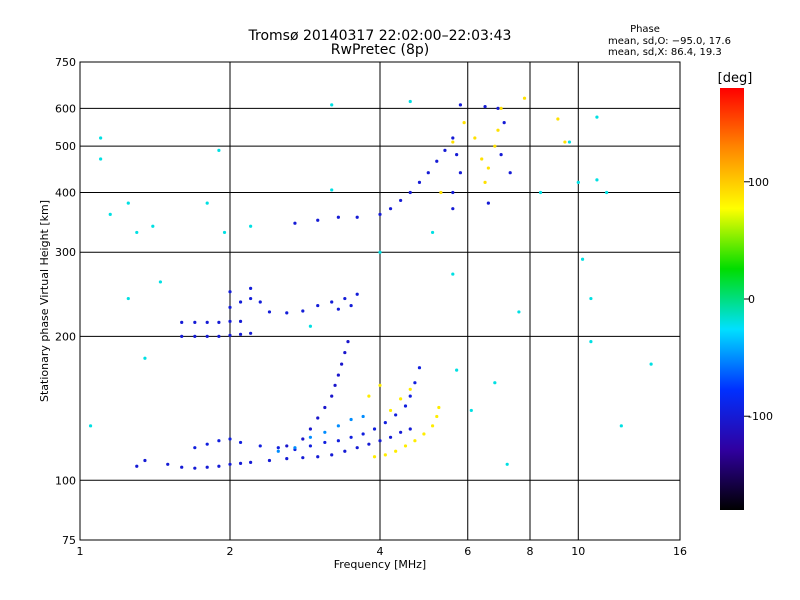 The height and width of the screenshot is (600, 800). What do you see at coordinates (80, 551) in the screenshot?
I see `x-tick-label: 1` at bounding box center [80, 551].